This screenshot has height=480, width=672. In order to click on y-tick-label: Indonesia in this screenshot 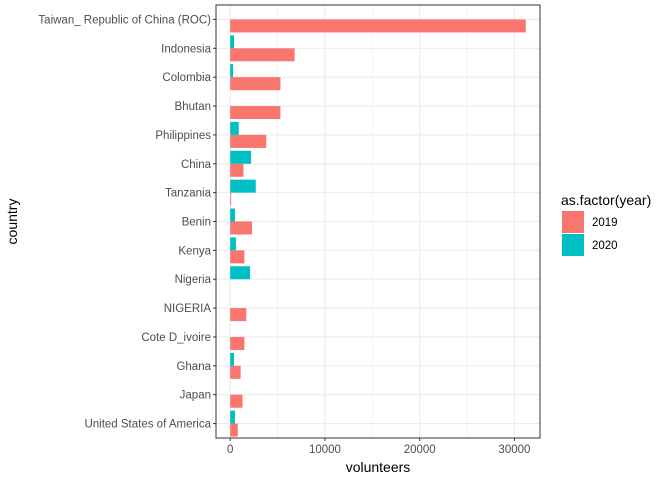, I will do `click(186, 49)`.